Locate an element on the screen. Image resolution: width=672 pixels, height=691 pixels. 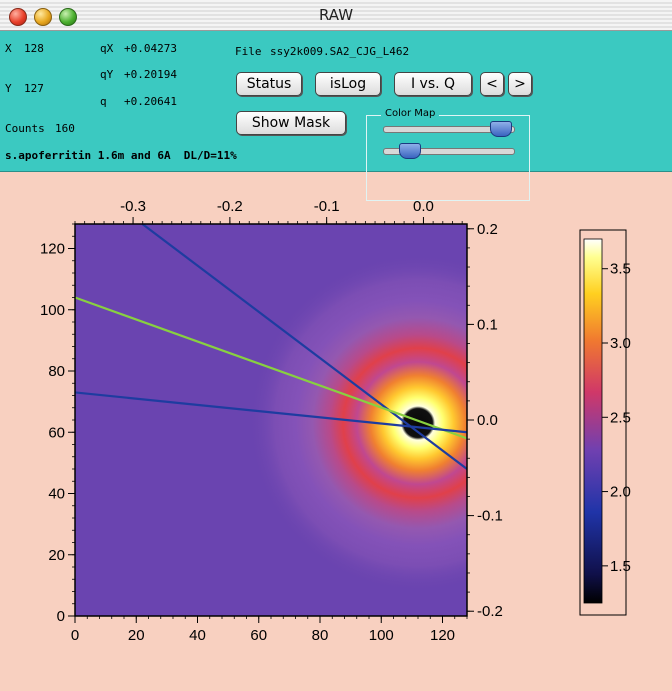
y-tick-label: 0 is located at coordinates (61, 616).